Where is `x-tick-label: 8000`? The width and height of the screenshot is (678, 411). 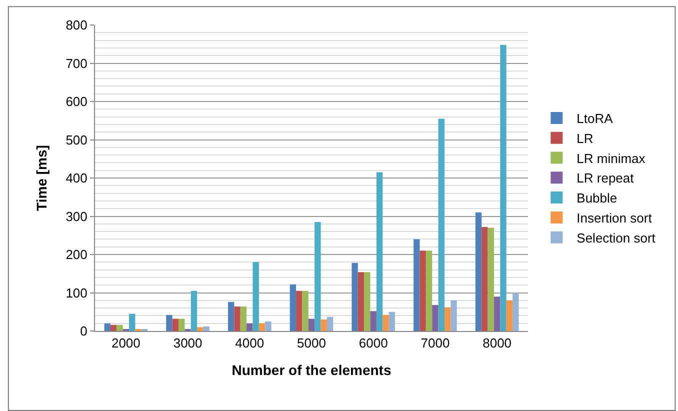 x-tick-label: 8000 is located at coordinates (497, 343).